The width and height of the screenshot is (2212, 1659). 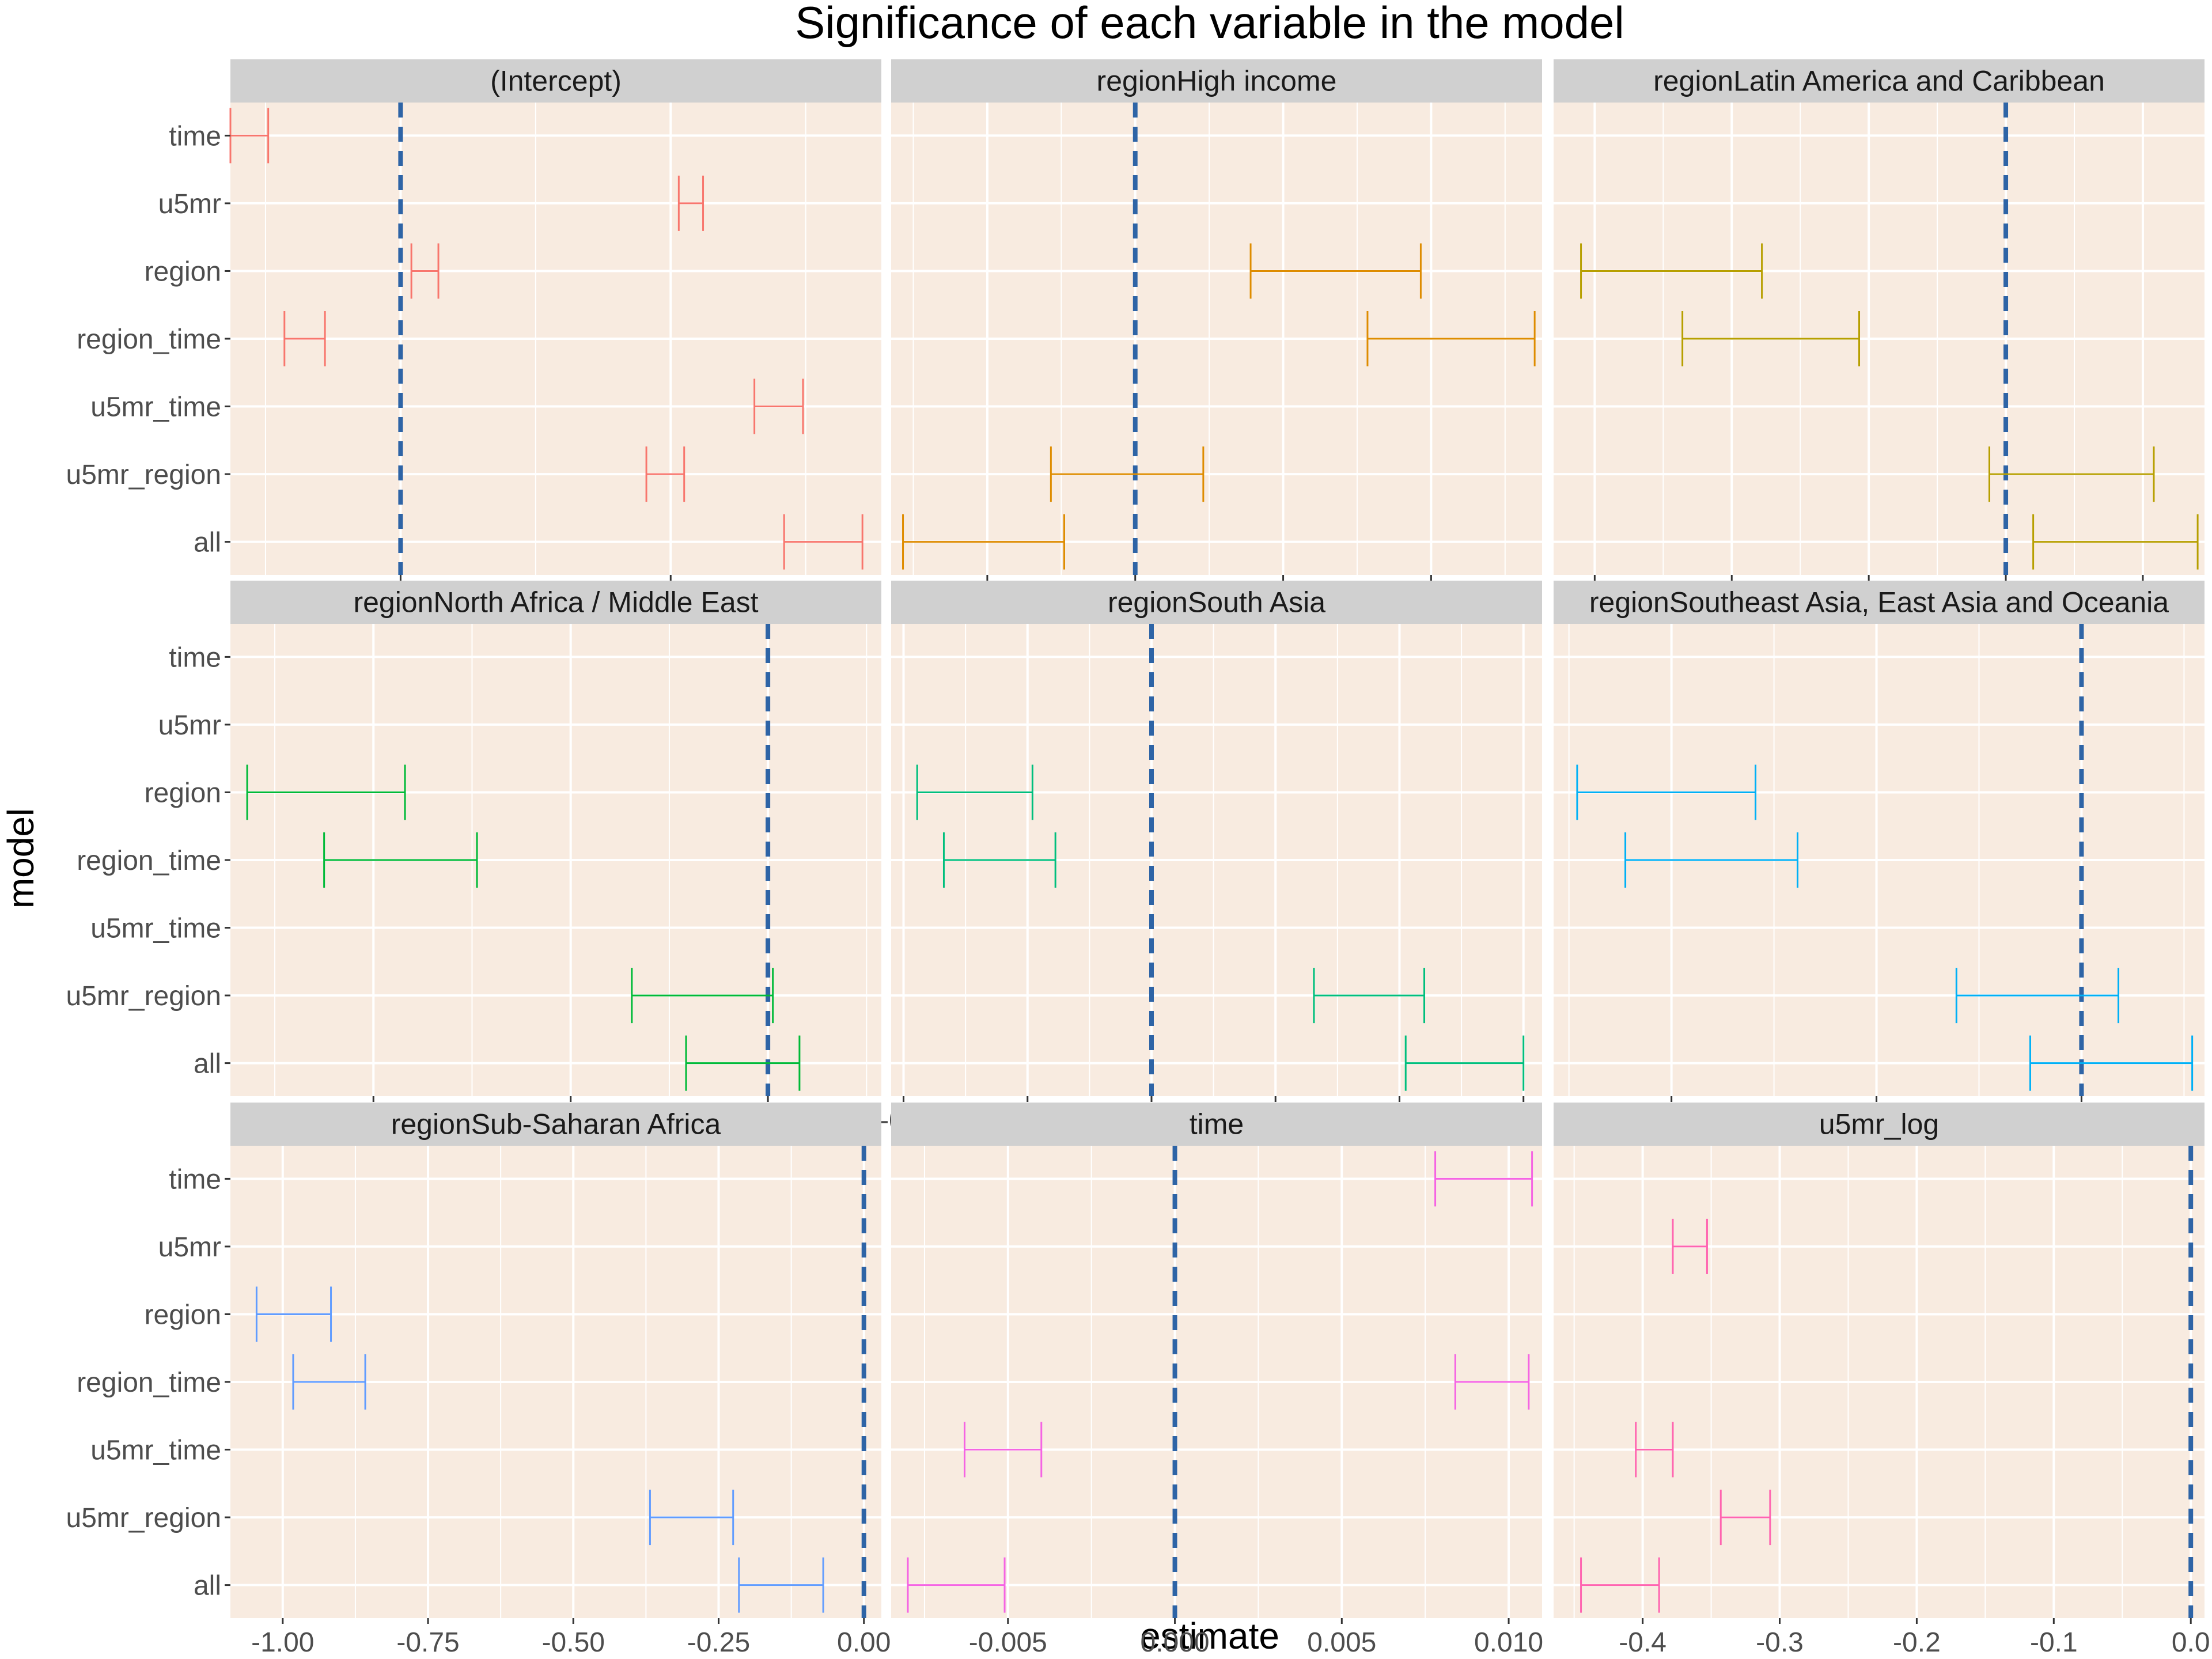 What do you see at coordinates (1780, 1642) in the screenshot?
I see `x-tick-label: -0.3` at bounding box center [1780, 1642].